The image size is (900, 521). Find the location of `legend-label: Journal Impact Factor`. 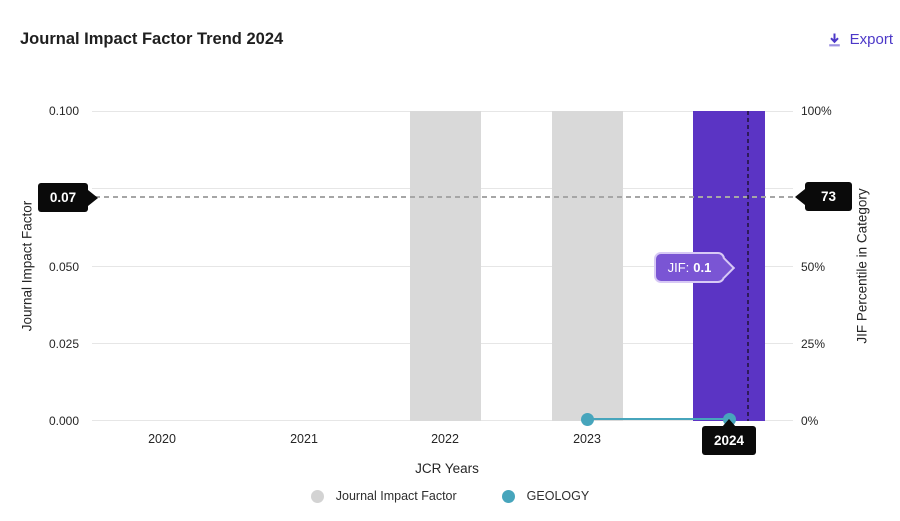

legend-label: Journal Impact Factor is located at coordinates (396, 496).